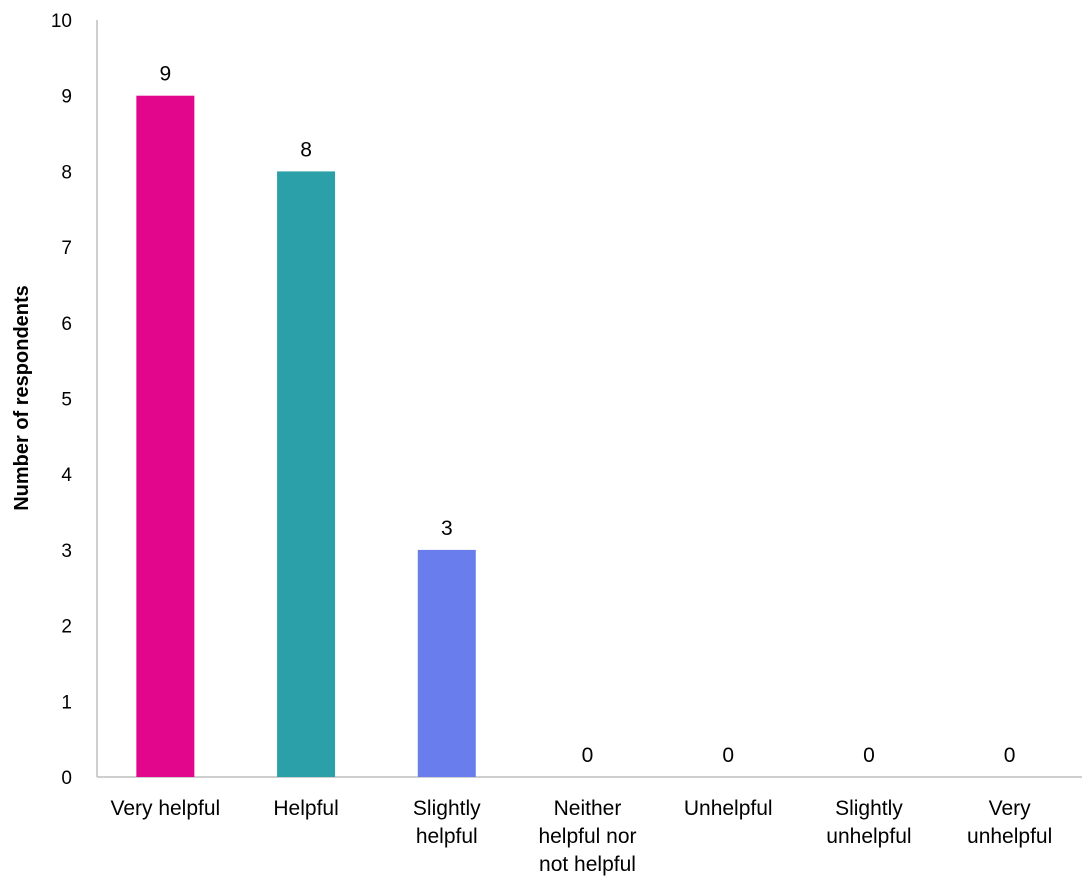  Describe the element at coordinates (587, 864) in the screenshot. I see `category-label-line: not helpful` at that location.